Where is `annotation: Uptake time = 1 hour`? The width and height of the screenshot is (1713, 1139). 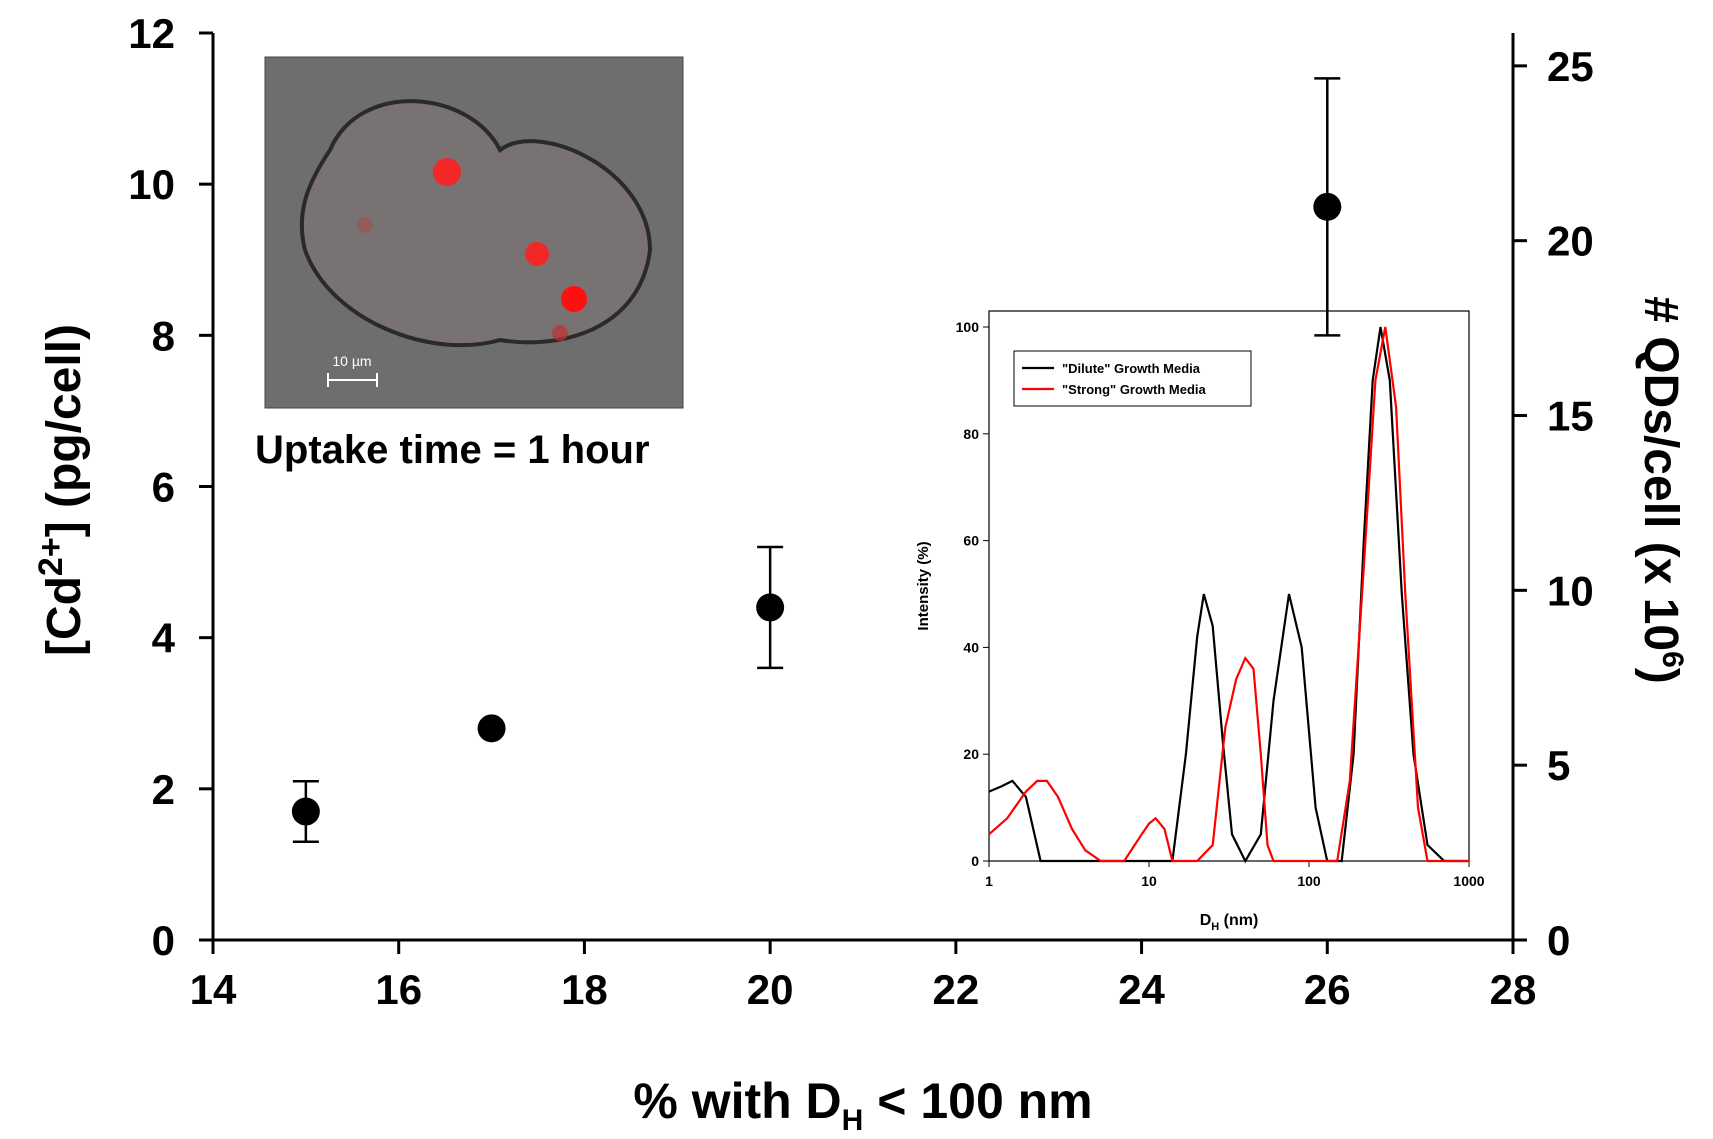
annotation: Uptake time = 1 hour is located at coordinates (452, 450).